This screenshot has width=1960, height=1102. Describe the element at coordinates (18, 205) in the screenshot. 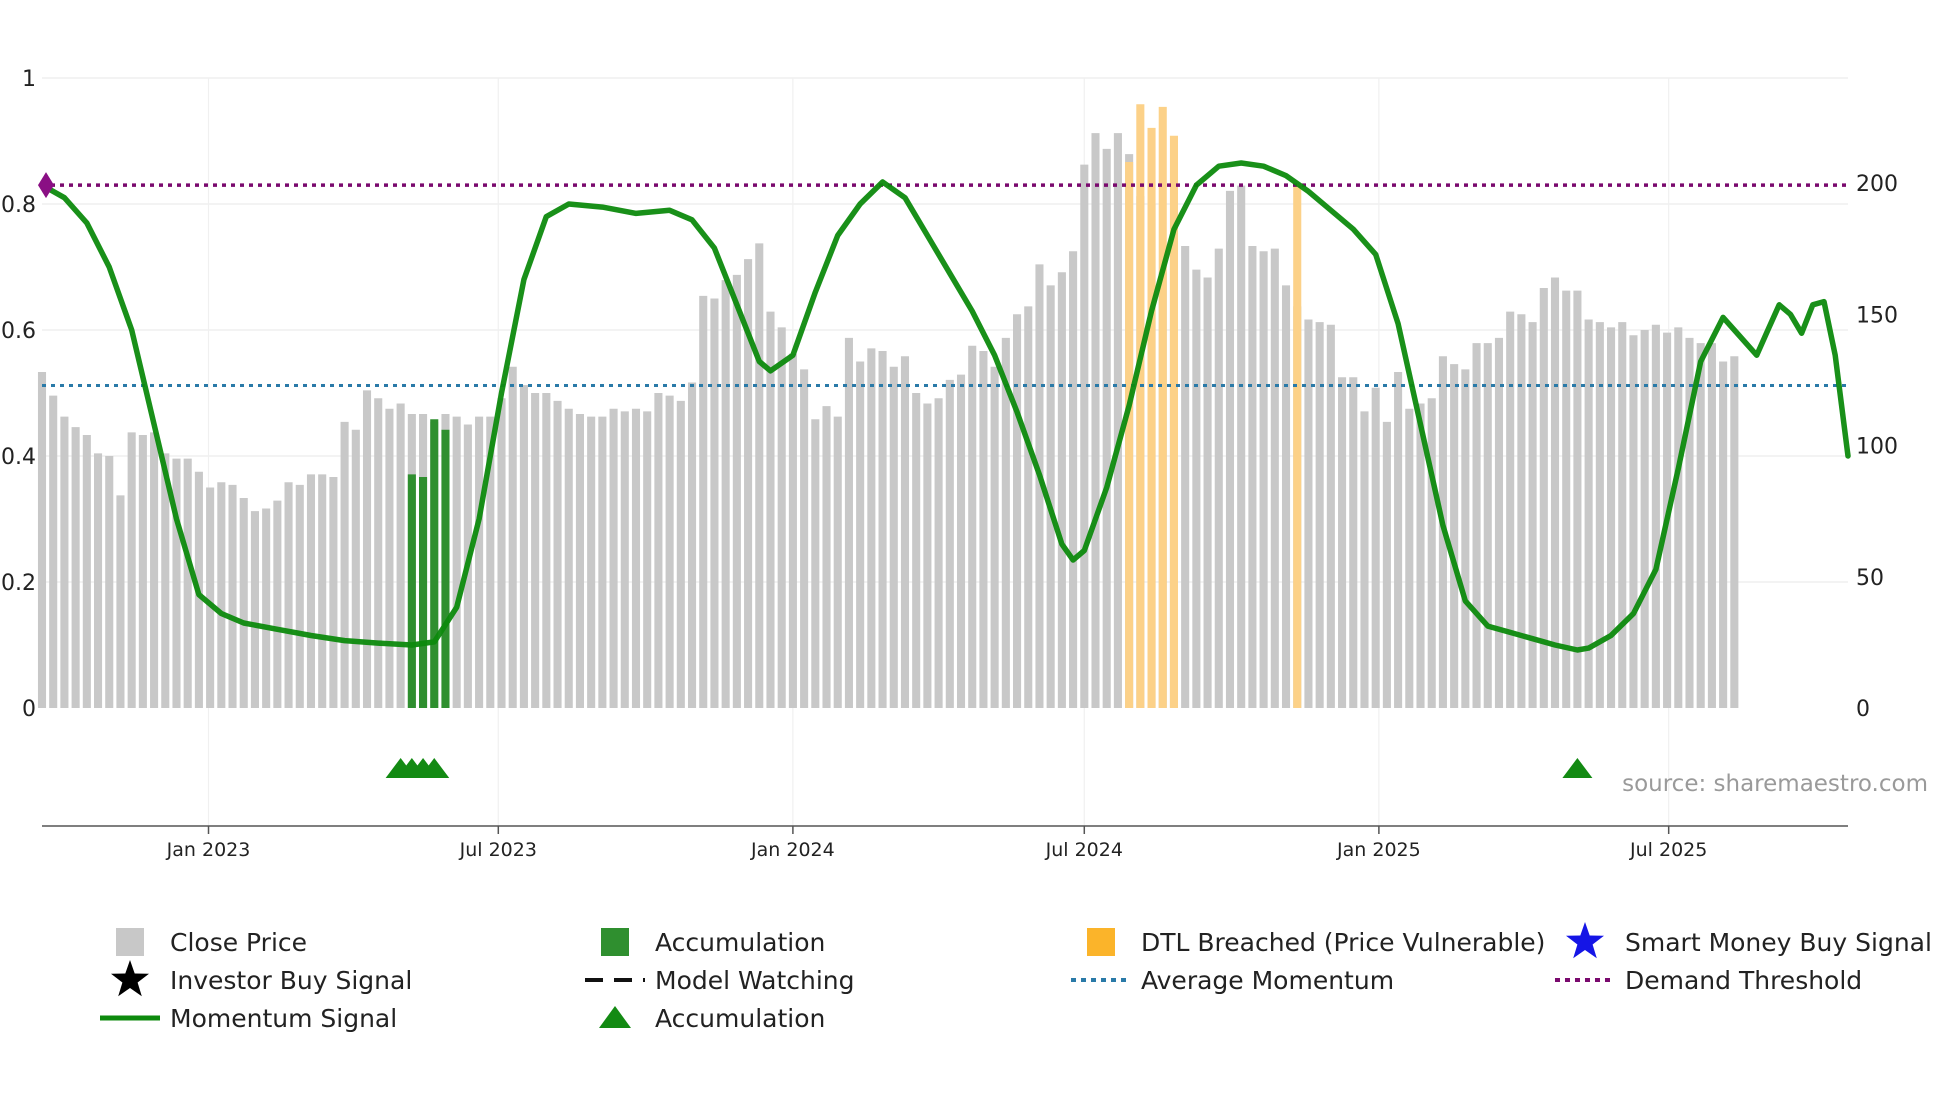

I see `y-left-tick-label: 0.8` at that location.